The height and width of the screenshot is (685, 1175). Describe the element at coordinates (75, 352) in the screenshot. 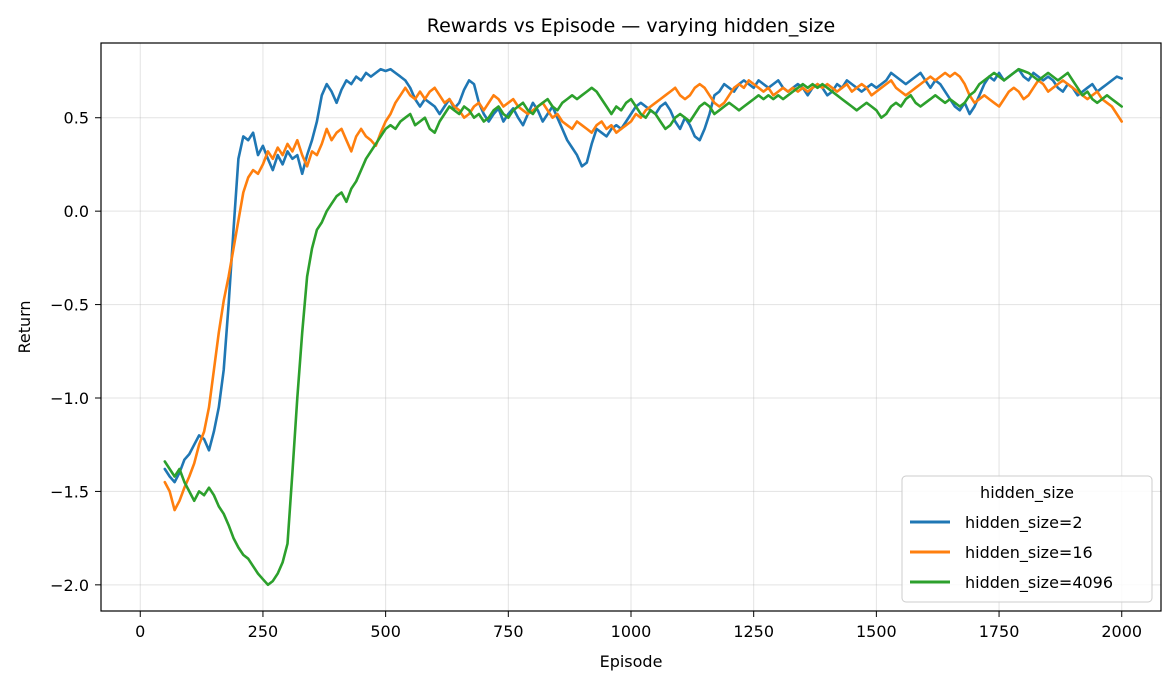

I see `y-axis: −2.0 −1.5 −1.0 −0.5 0.0 0.5` at that location.